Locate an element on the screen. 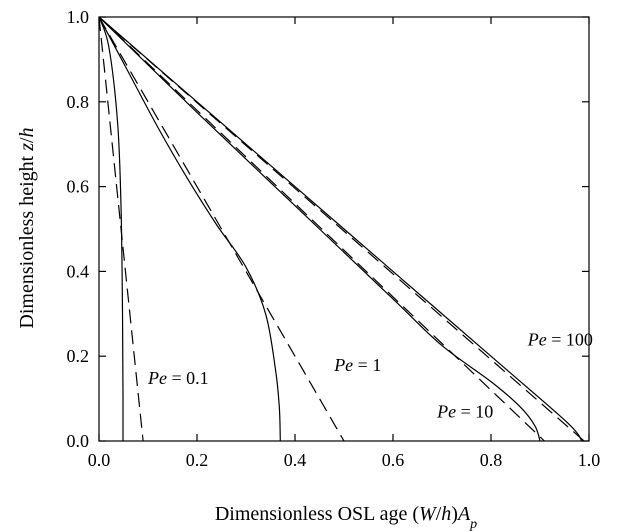 Image resolution: width=628 pixels, height=531 pixels. annotation-pe-100: Pe = 100 is located at coordinates (560, 340).